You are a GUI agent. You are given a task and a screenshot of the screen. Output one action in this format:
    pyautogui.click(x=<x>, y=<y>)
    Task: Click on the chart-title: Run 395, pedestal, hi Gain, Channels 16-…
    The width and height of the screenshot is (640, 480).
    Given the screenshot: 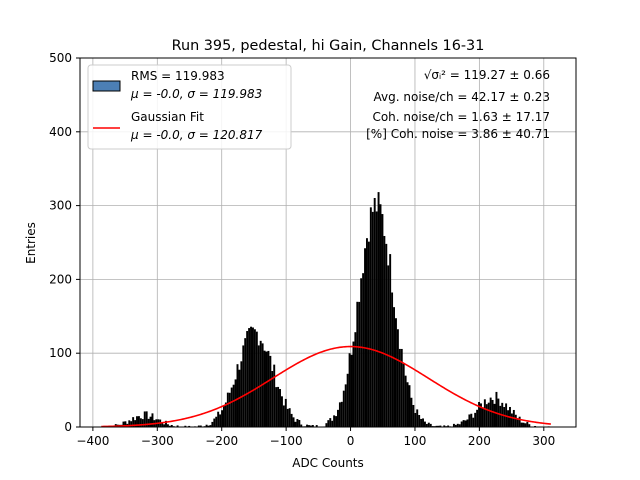 What is the action you would take?
    pyautogui.click(x=328, y=46)
    